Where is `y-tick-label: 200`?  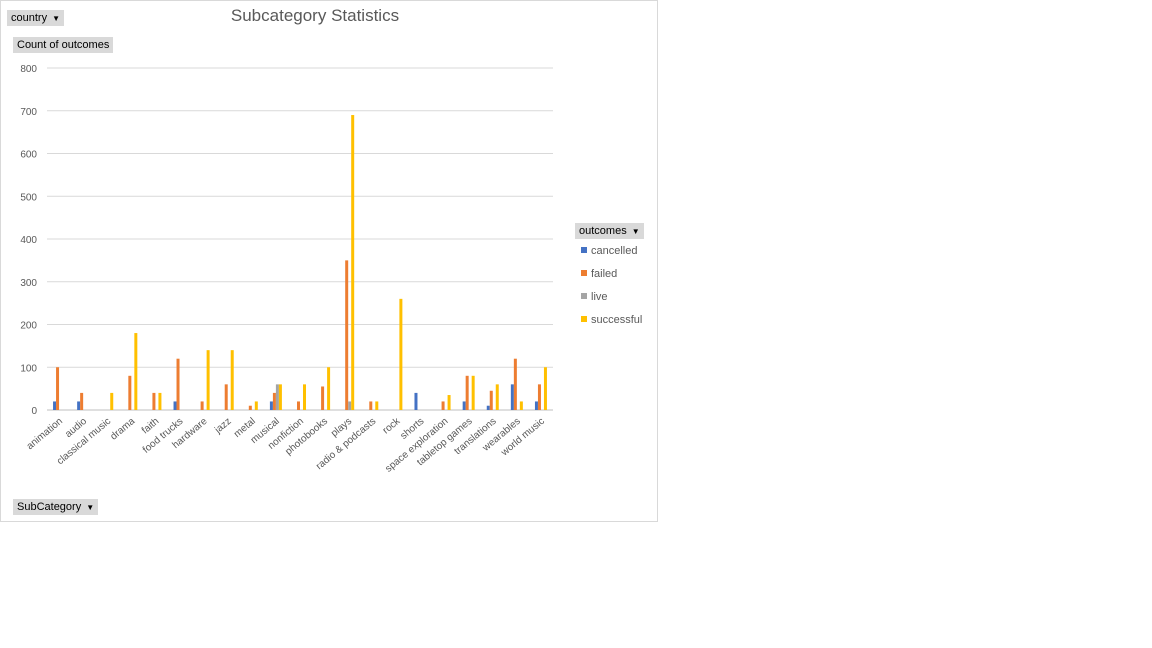 y-tick-label: 200 is located at coordinates (28, 326).